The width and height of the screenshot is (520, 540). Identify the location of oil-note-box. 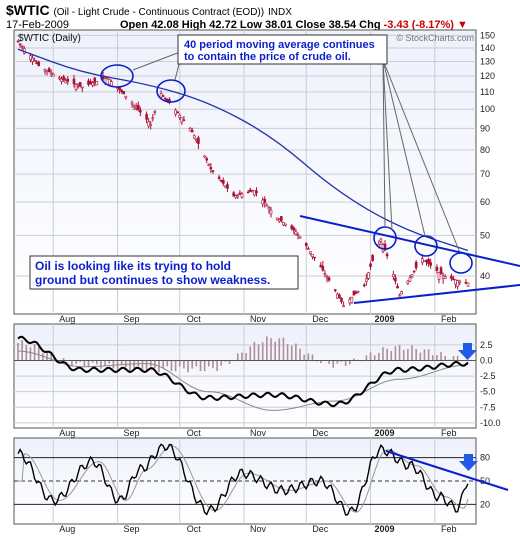
(164, 272).